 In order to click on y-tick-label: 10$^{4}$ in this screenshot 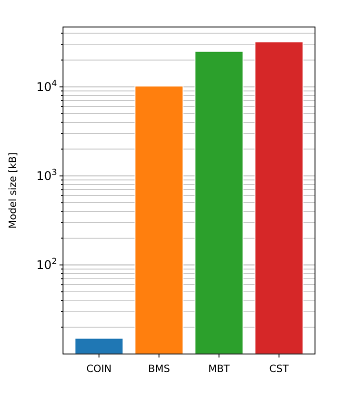, I will do `click(46, 86)`.